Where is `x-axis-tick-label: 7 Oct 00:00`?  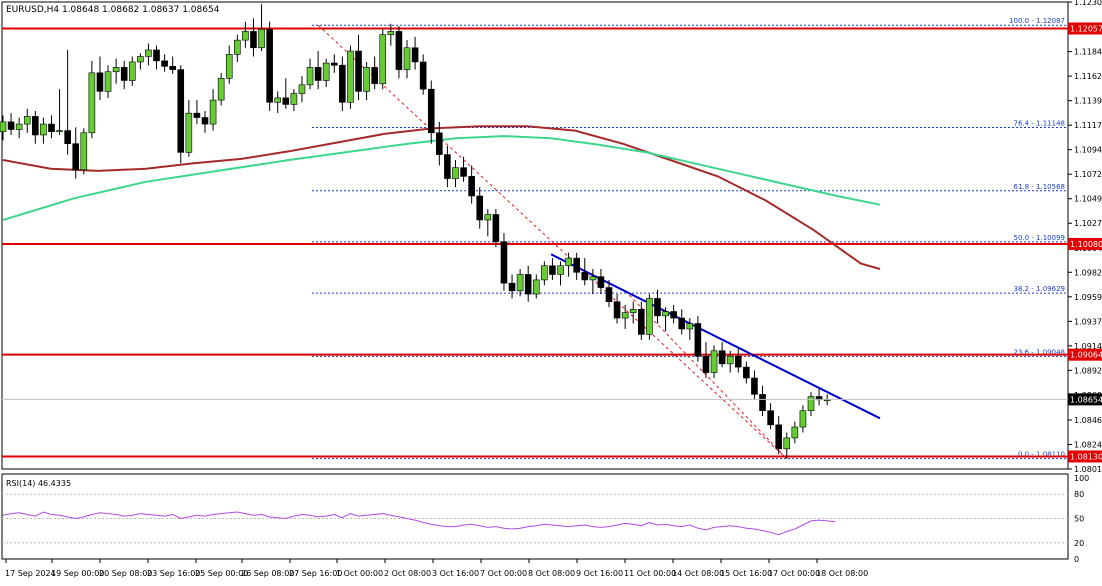
x-axis-tick-label: 7 Oct 00:00 is located at coordinates (503, 573).